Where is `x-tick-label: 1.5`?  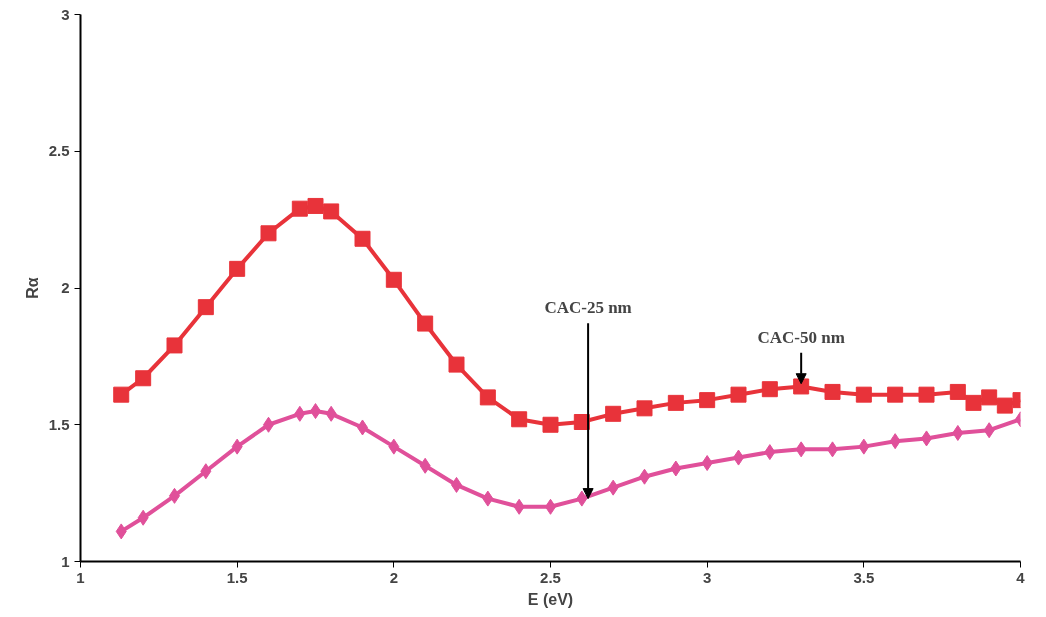
x-tick-label: 1.5 is located at coordinates (237, 577).